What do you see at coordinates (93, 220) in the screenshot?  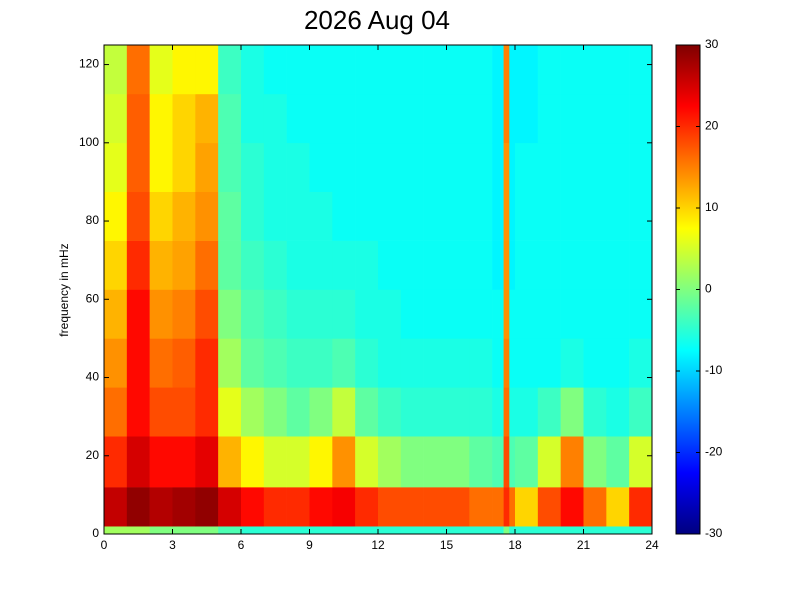 I see `y-tick-label: 80` at bounding box center [93, 220].